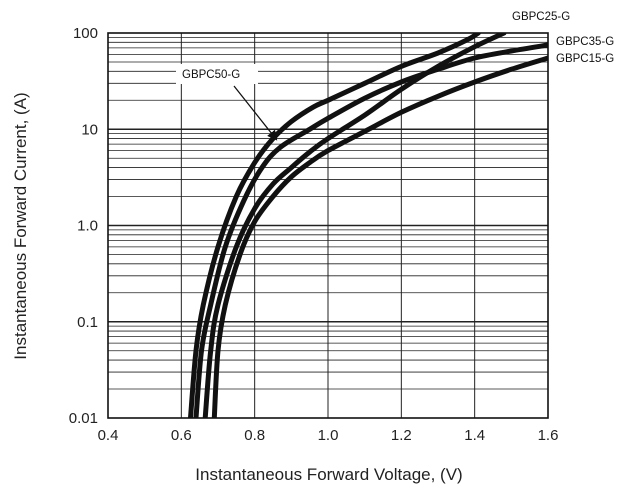 This screenshot has width=634, height=491. I want to click on x-tick-labels: 0.4 0.6 0.8 1.0 1.2 1.4 1.6, so click(328, 435).